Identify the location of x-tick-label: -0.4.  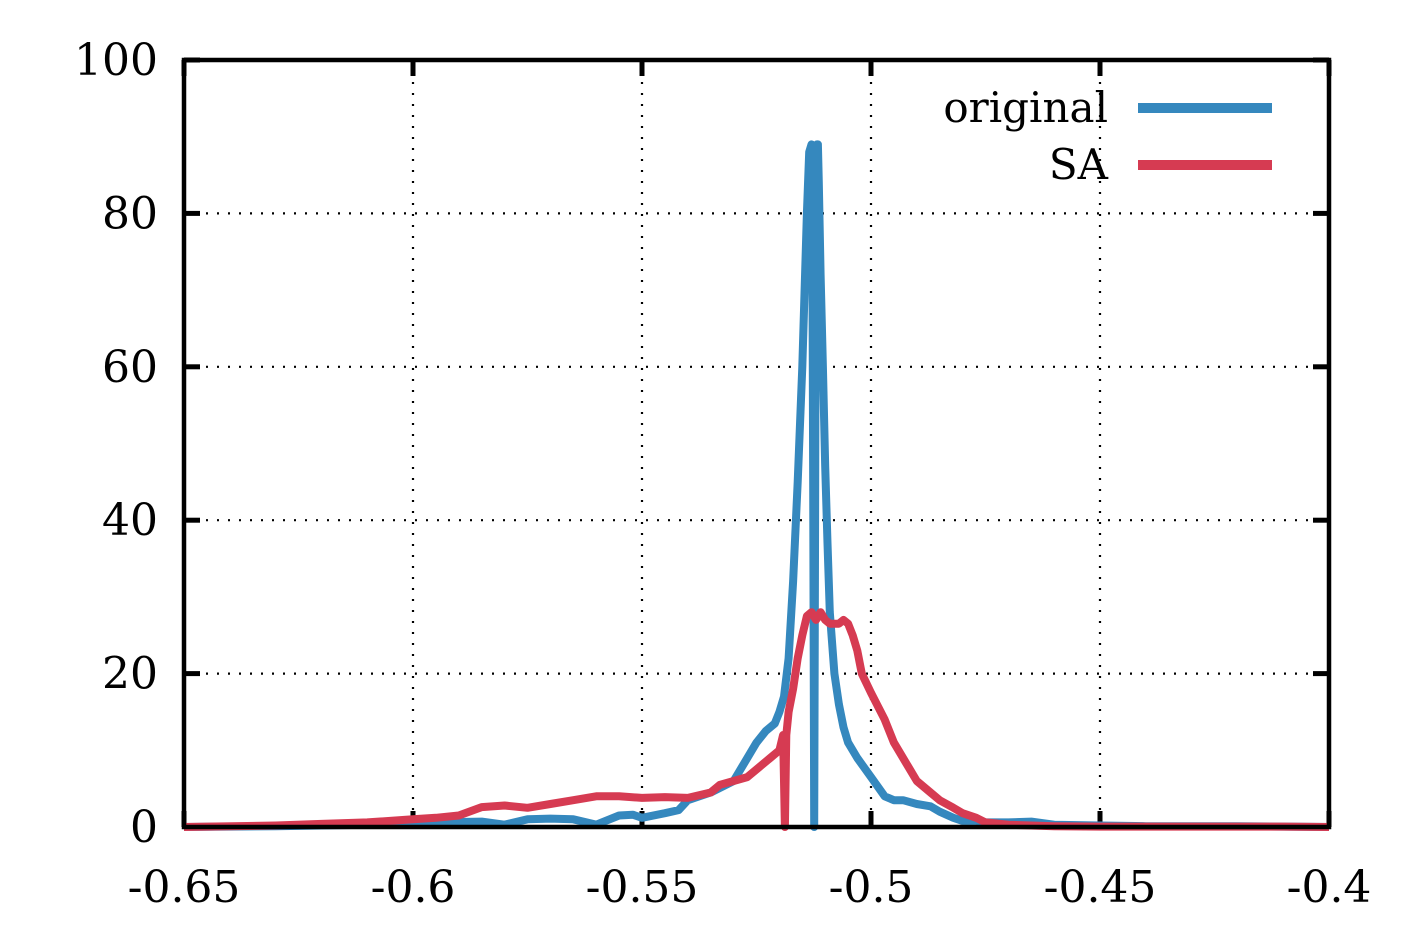
(1329, 887).